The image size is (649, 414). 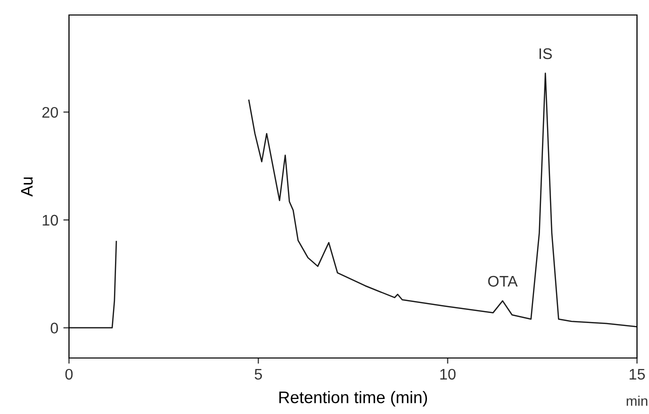 What do you see at coordinates (54, 328) in the screenshot?
I see `y-tick-label: 0` at bounding box center [54, 328].